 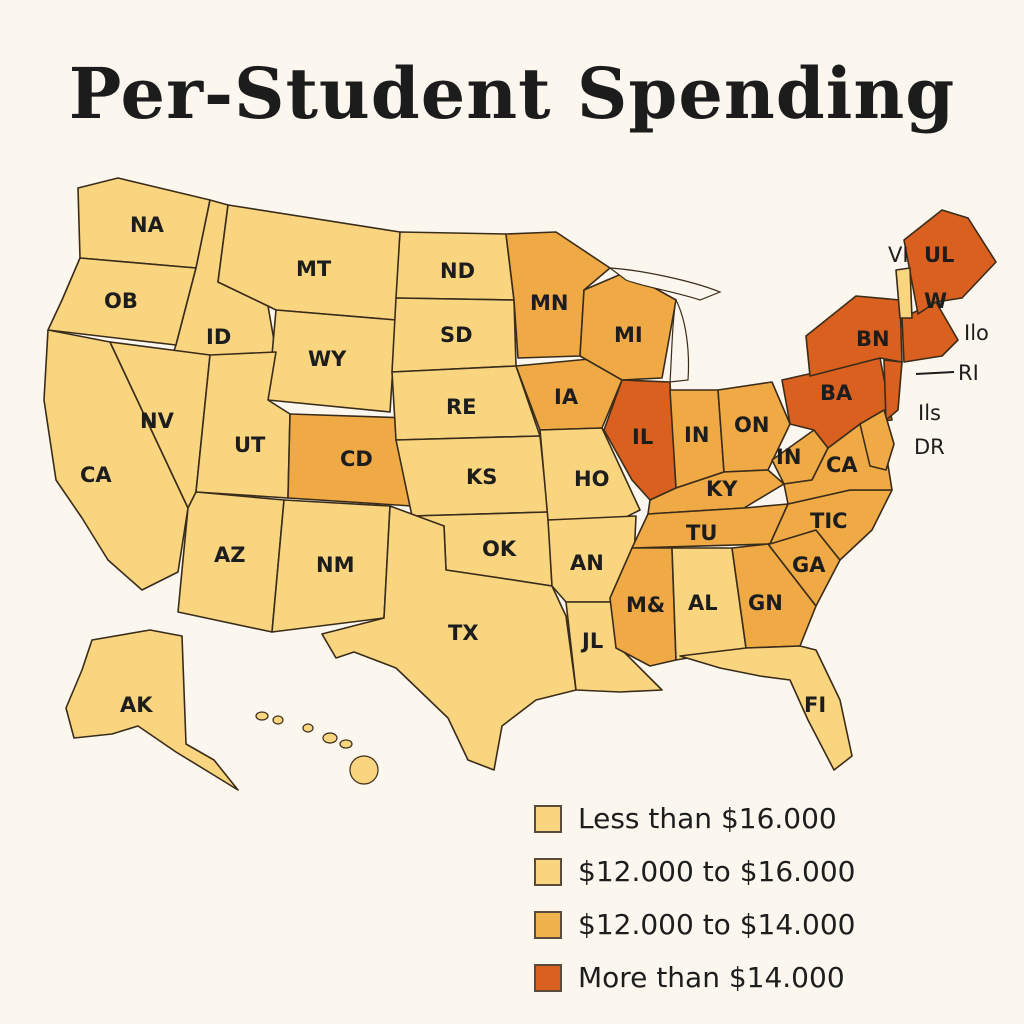 I want to click on state-label: W, so click(x=935, y=301).